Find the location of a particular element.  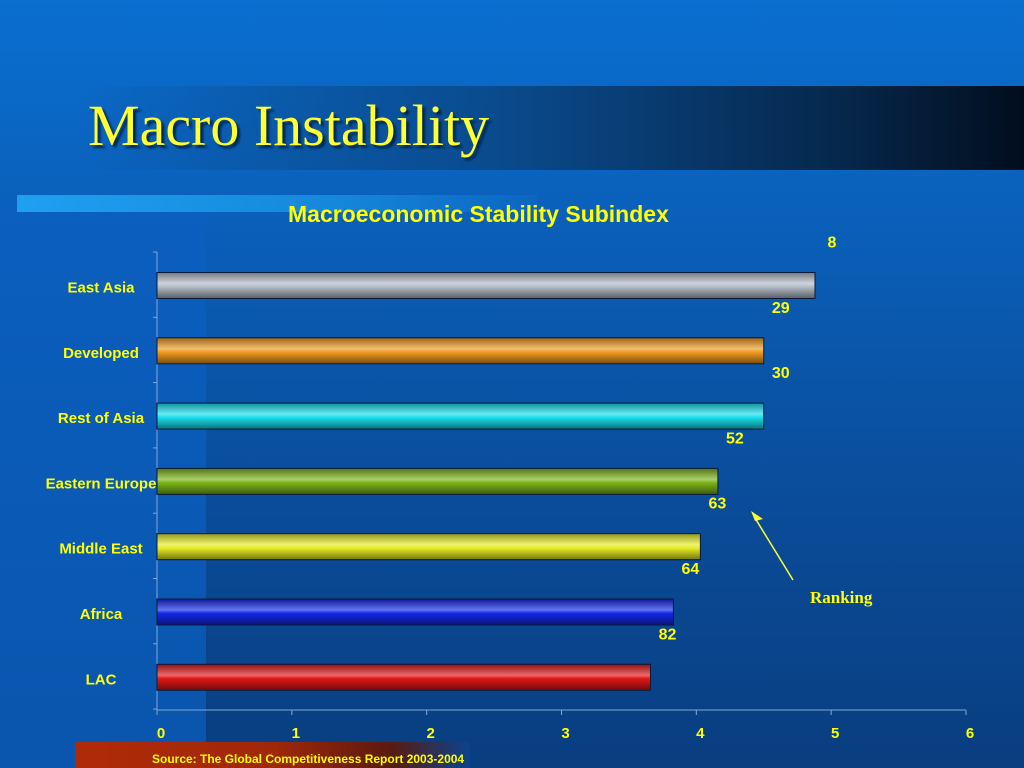

x-tick-label: 6 is located at coordinates (970, 733).